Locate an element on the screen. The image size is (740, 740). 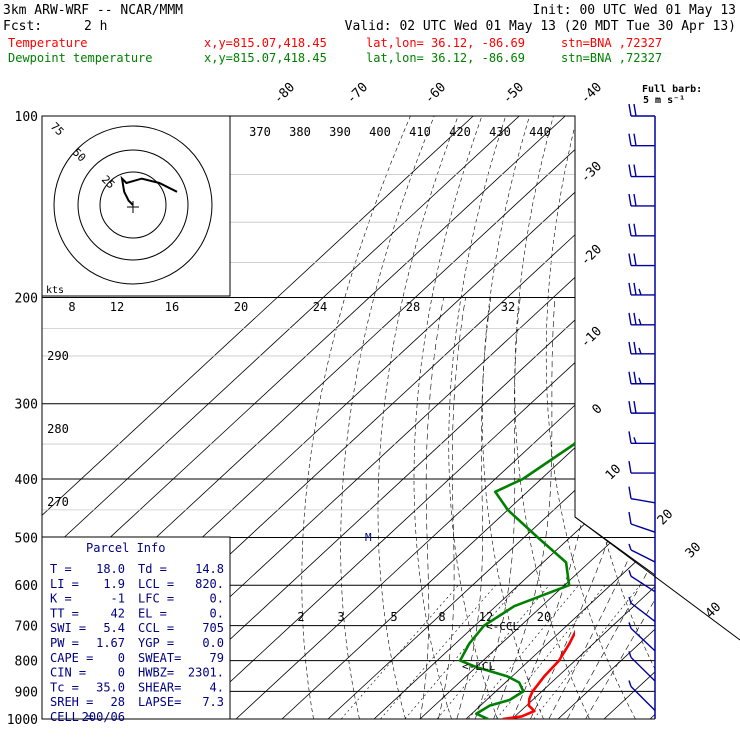
isotherm-label: -50 is located at coordinates (513, 93).